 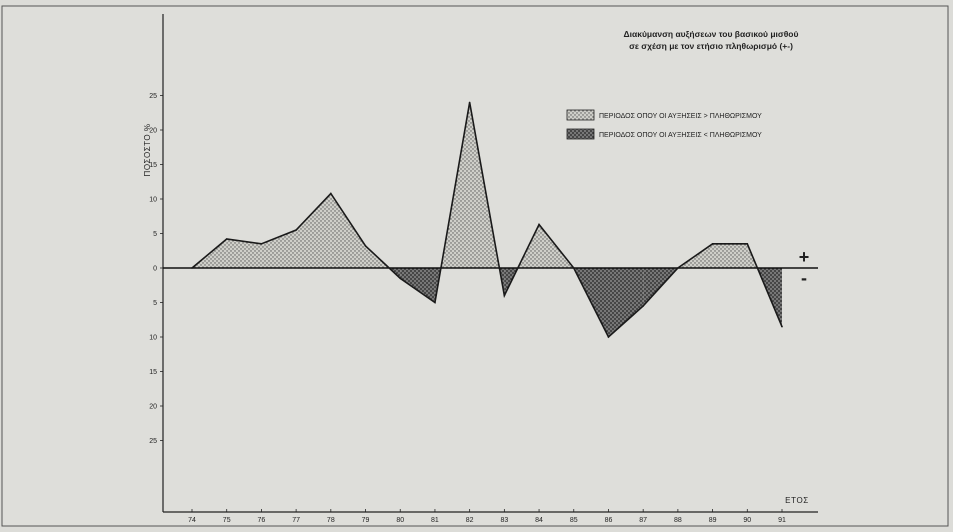 I want to click on legend-label-positive: ΠΕΡΙΟΔΟΣ ΟΠΟΥ ΟΙ ΑΥΞΗΣΕΙΣ > ΠΛΗΘΩΡΙΣΜΟΥ, so click(x=680, y=116).